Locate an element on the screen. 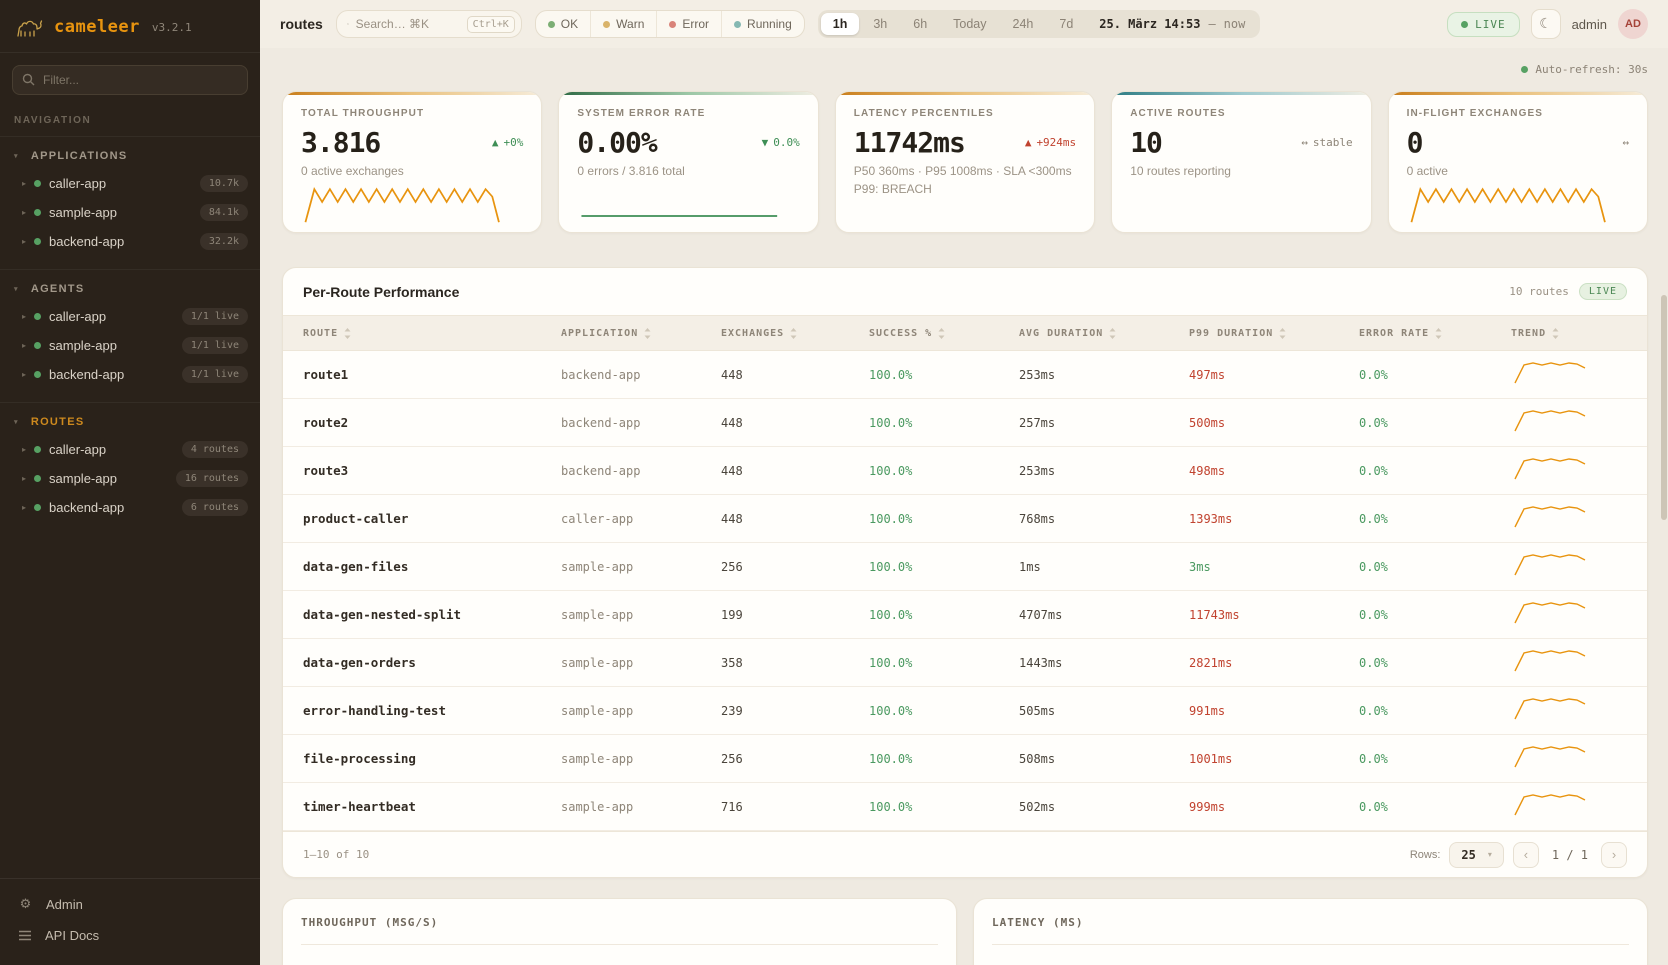  item-label: sample-app is located at coordinates (83, 212).